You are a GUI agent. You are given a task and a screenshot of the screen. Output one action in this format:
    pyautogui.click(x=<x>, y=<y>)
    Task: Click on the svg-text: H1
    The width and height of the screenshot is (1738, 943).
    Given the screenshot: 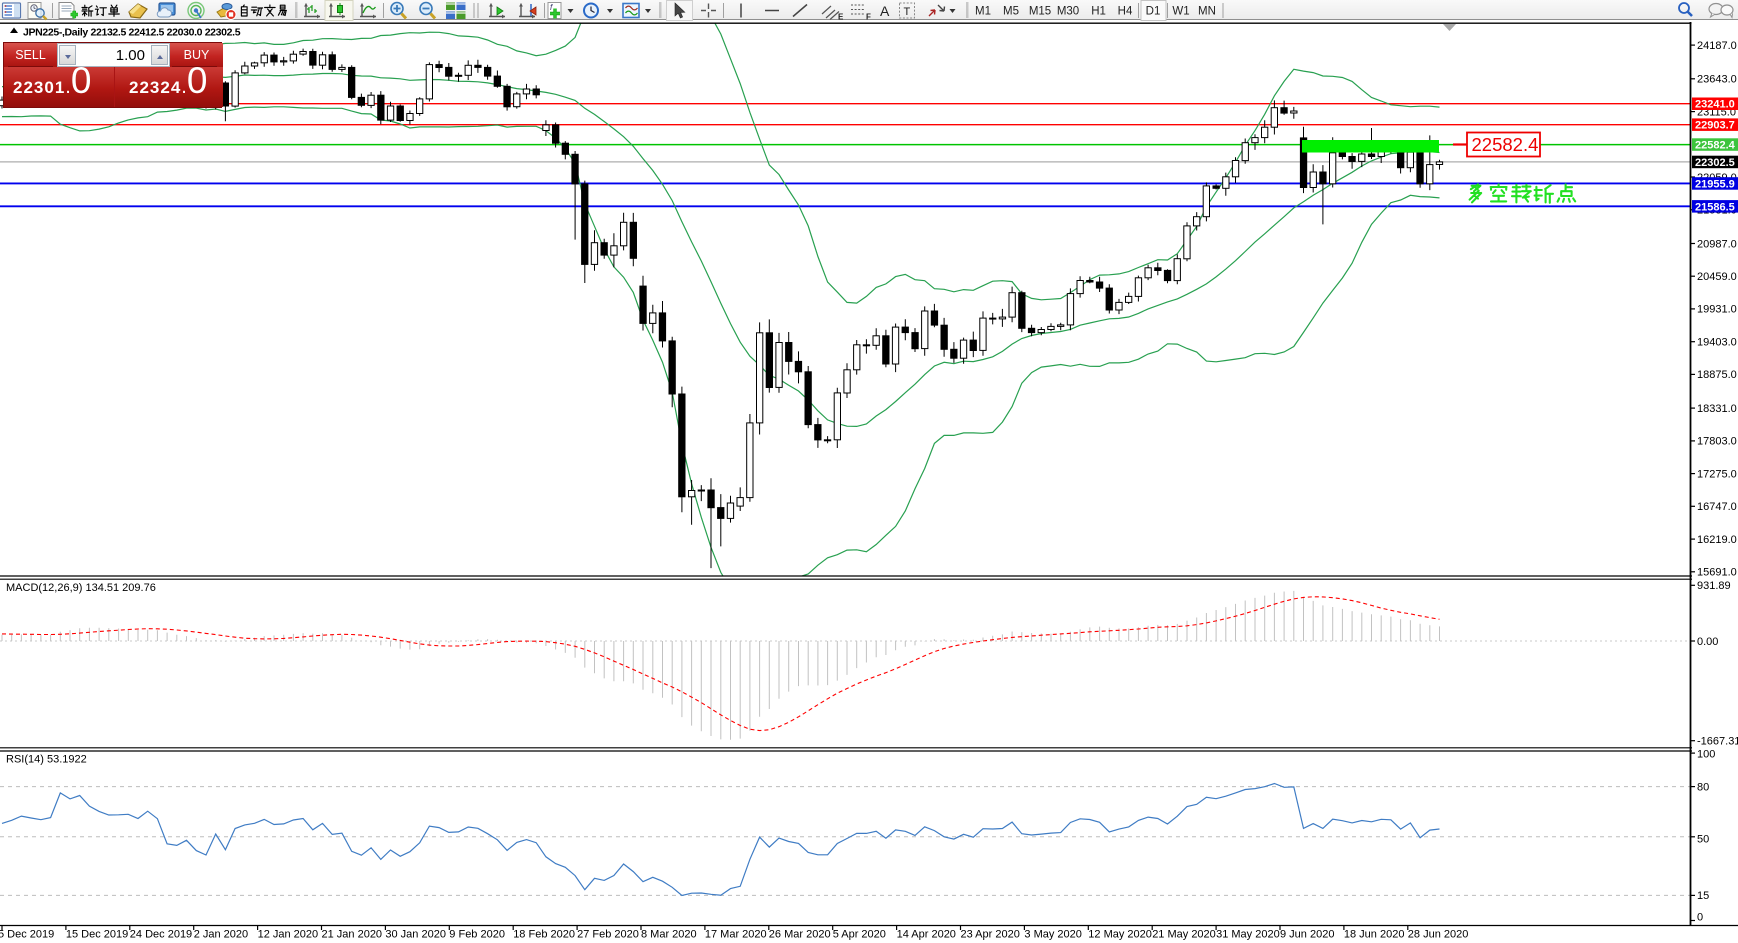 What is the action you would take?
    pyautogui.click(x=1098, y=12)
    